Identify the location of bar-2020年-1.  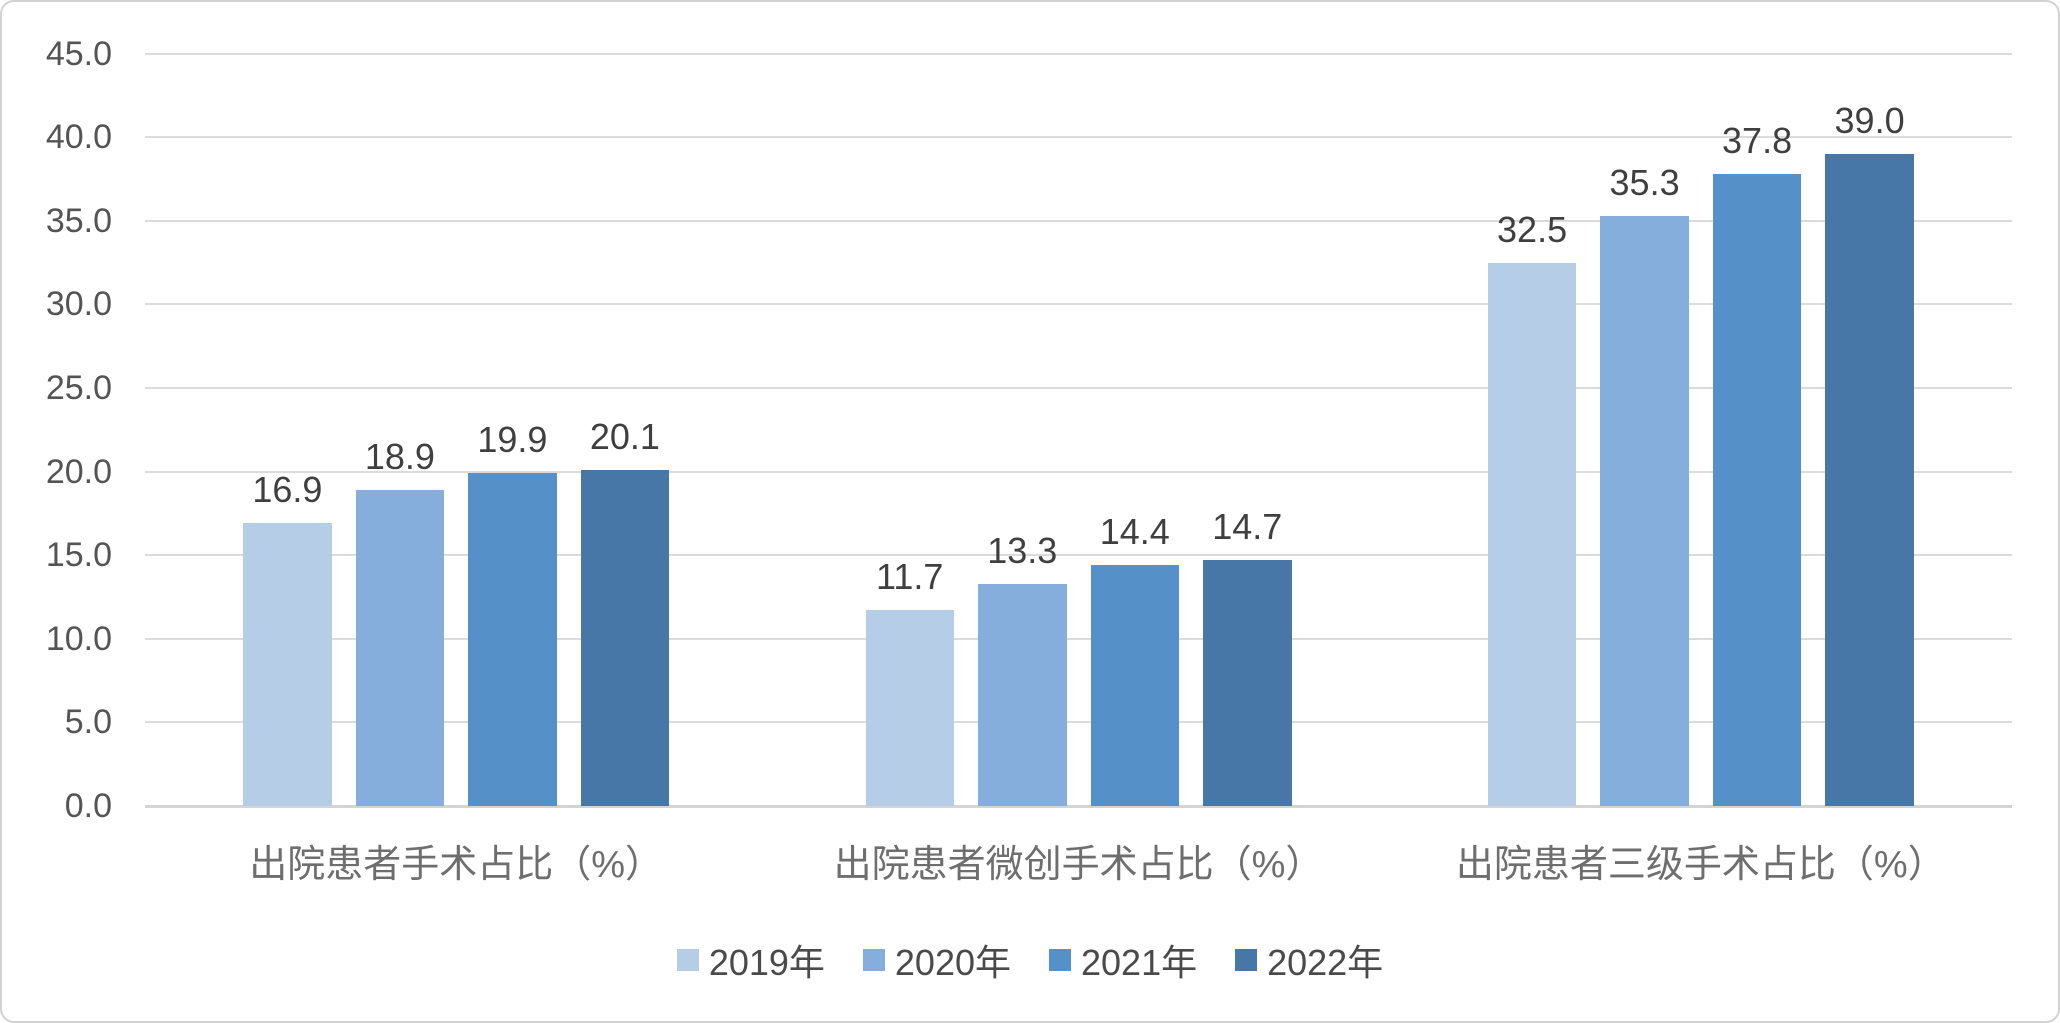
(400, 648).